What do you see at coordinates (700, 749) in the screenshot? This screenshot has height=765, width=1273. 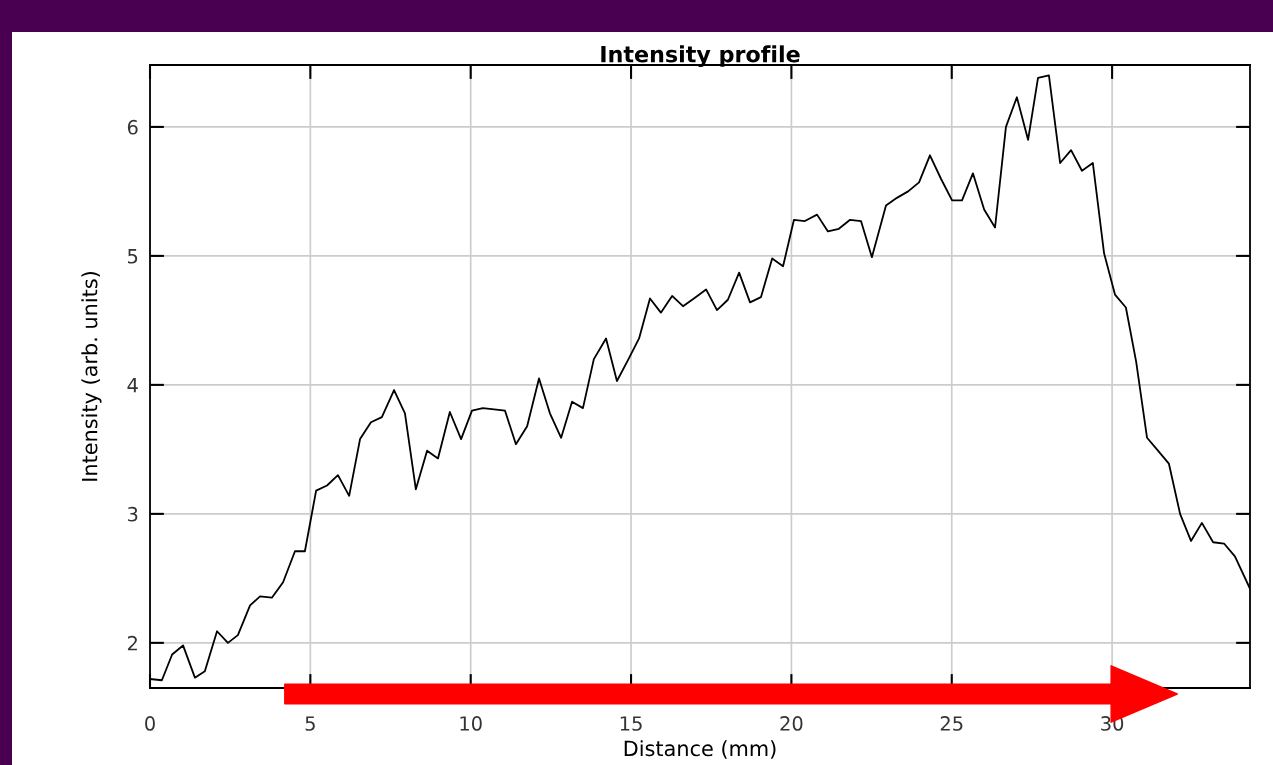 I see `x-axis-title: Distance (mm)` at bounding box center [700, 749].